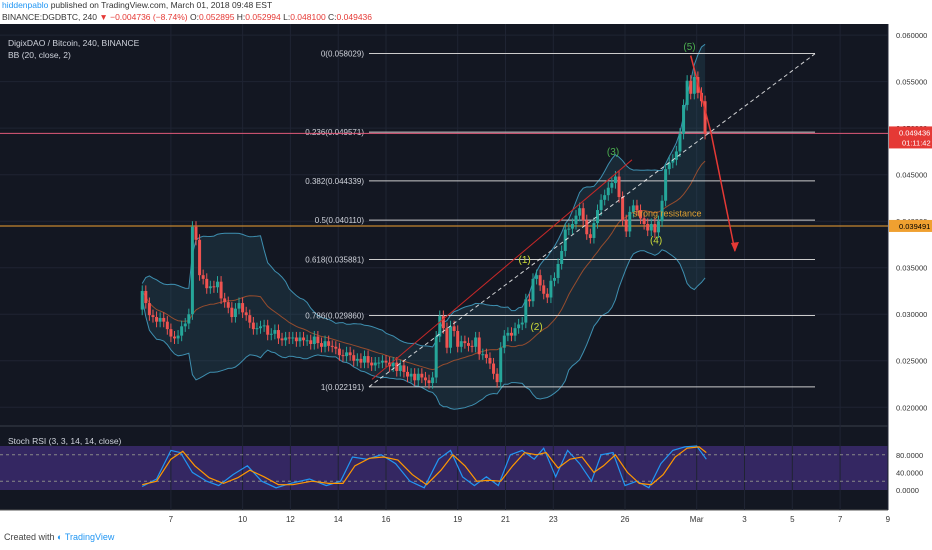  Describe the element at coordinates (340, 220) in the screenshot. I see `fib-label: 0.5(0.040110)` at that location.